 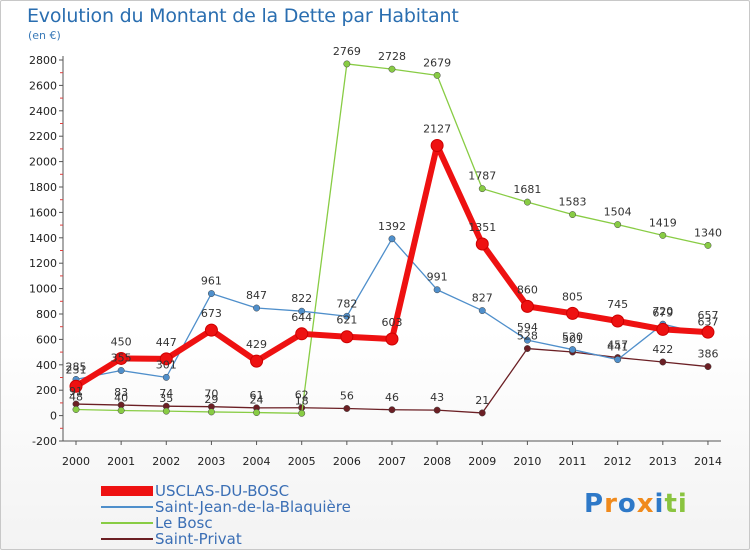 I want to click on x-tick-label: 2007, so click(x=392, y=461).